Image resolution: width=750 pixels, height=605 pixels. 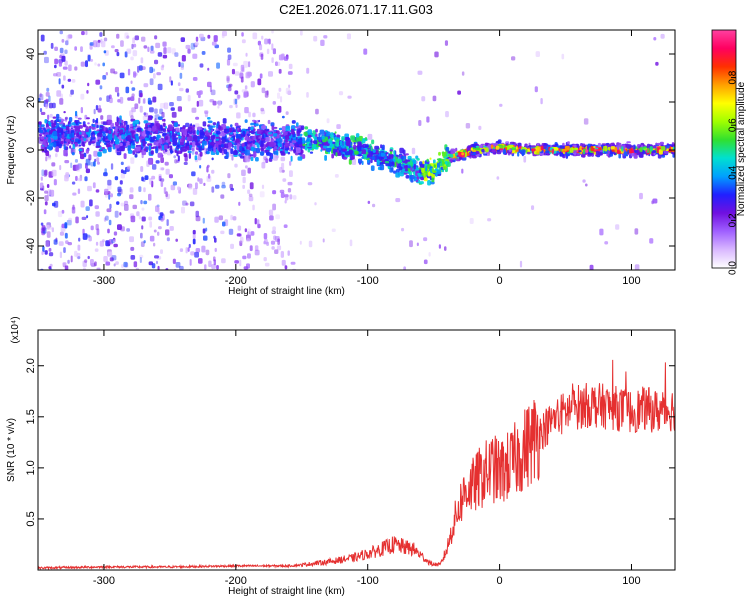 I want to click on snr-ytick-label: 1.0, so click(x=31, y=467).